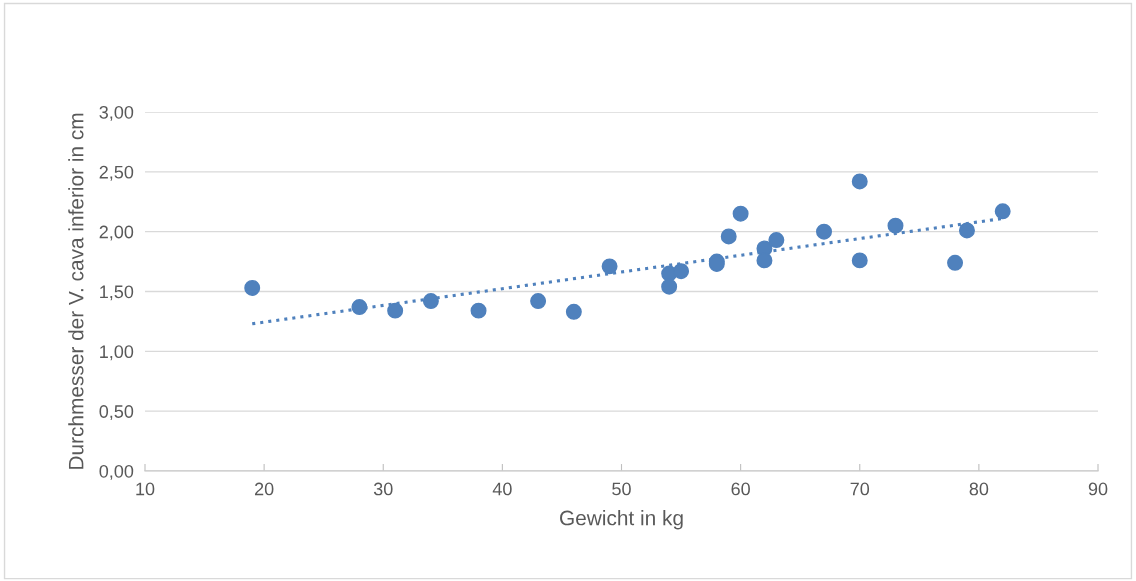  Describe the element at coordinates (860, 489) in the screenshot. I see `x-tick-label: 70` at that location.